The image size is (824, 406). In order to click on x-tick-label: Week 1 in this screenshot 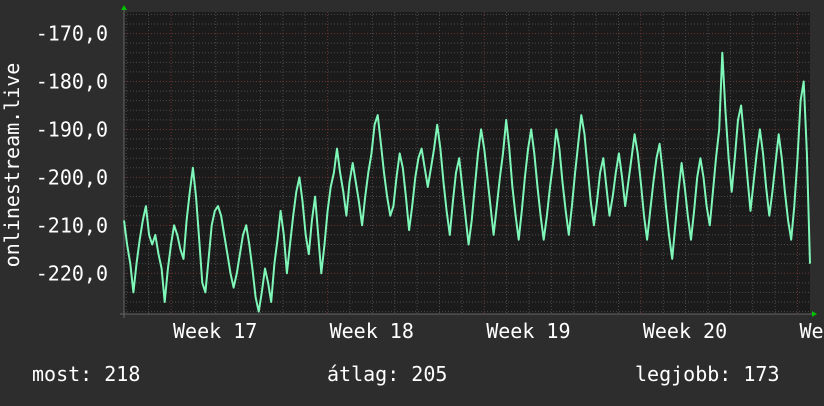, I will do `click(811, 331)`.